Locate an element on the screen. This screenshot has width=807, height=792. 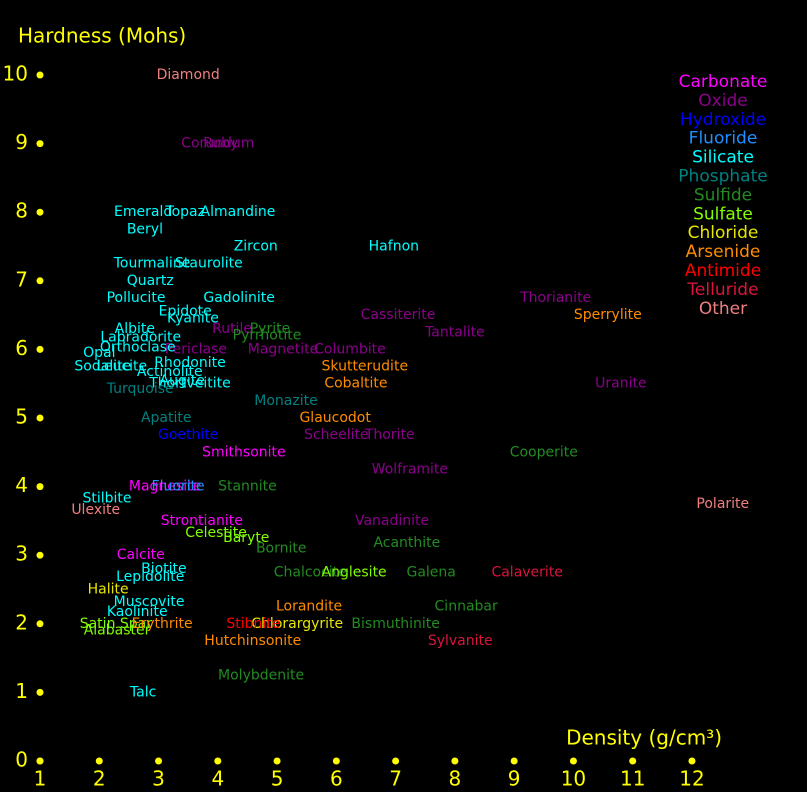
legend-entry: Fluoride is located at coordinates (723, 139).